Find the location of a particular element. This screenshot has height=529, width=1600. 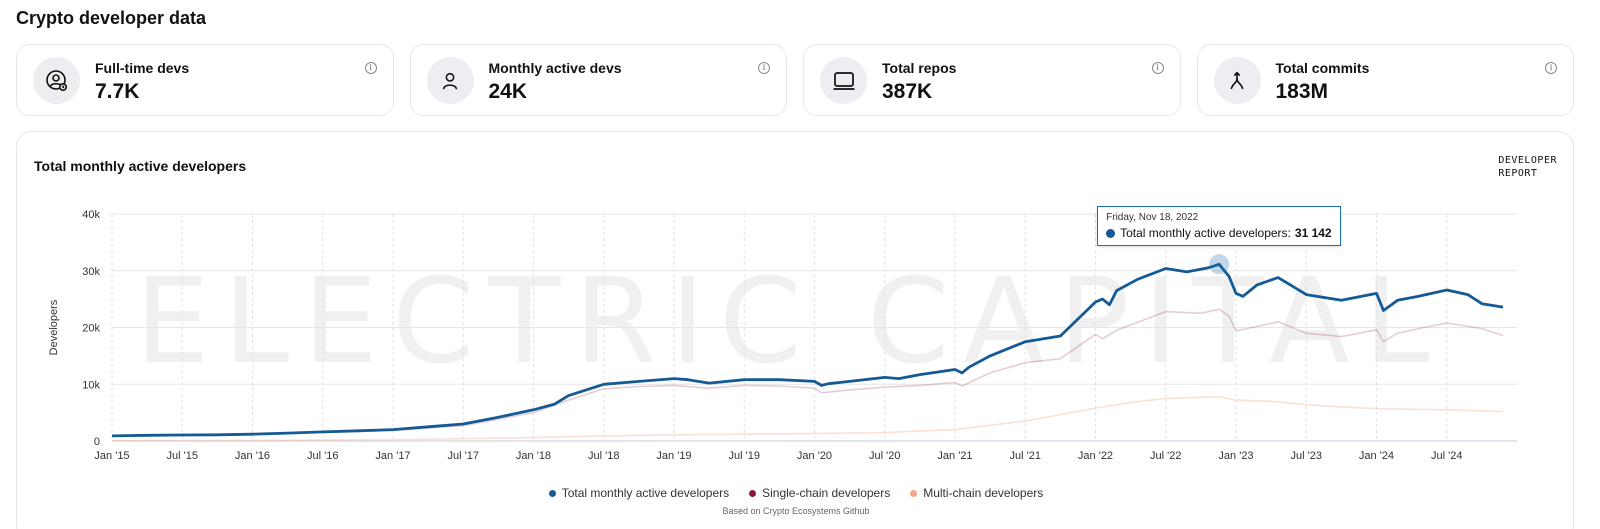

x-tick-label: Jan '18 is located at coordinates (533, 456).